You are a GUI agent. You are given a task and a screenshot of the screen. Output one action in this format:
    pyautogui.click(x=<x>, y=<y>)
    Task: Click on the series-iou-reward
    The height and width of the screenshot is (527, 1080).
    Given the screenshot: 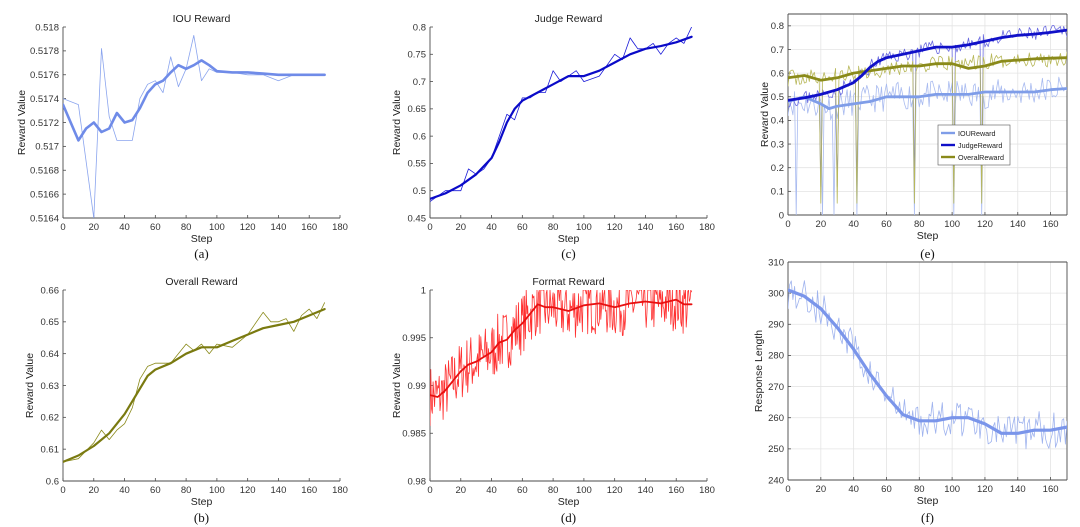 What is the action you would take?
    pyautogui.click(x=927, y=98)
    